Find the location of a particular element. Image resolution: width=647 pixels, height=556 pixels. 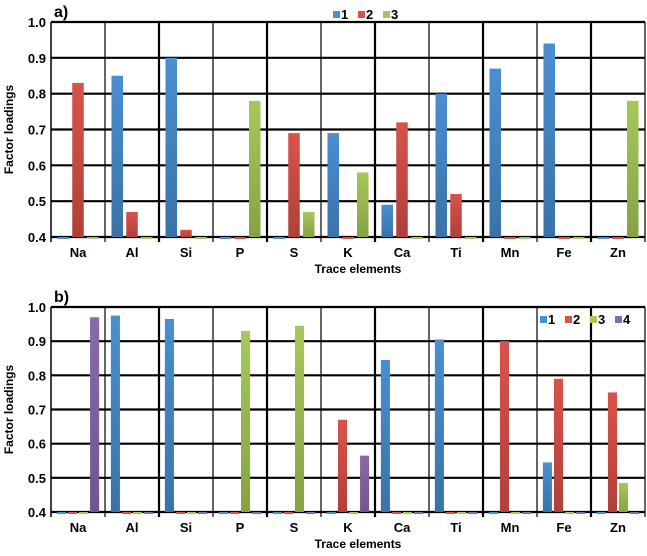

y-tick-label: 0.4 is located at coordinates (37, 237).